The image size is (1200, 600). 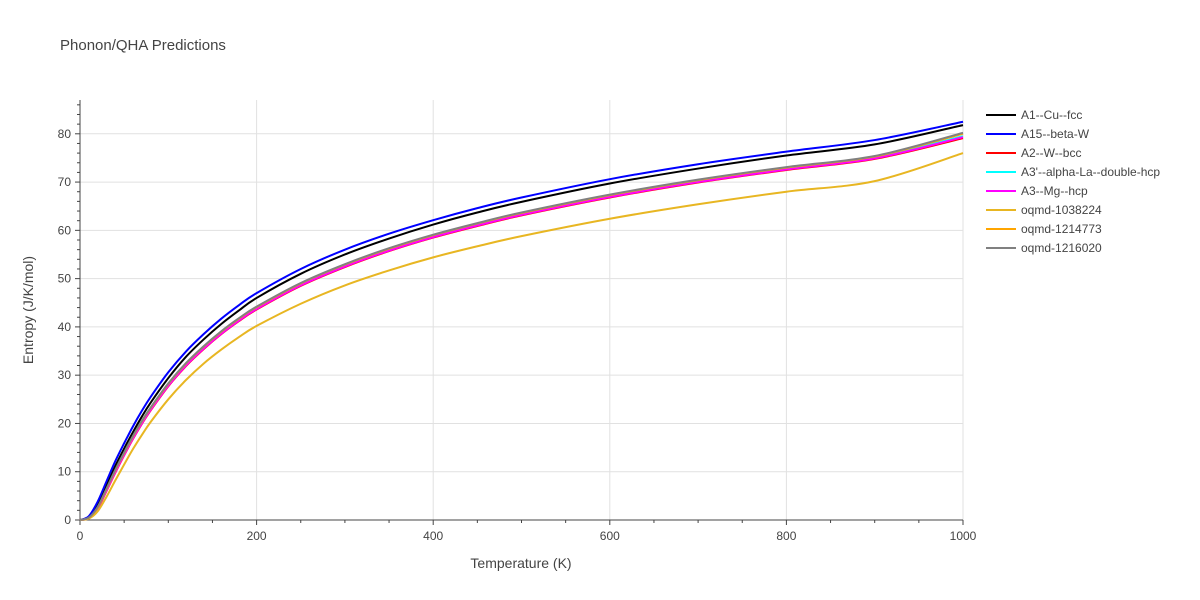 I want to click on legend-label: oqmd-1038224, so click(x=1061, y=210).